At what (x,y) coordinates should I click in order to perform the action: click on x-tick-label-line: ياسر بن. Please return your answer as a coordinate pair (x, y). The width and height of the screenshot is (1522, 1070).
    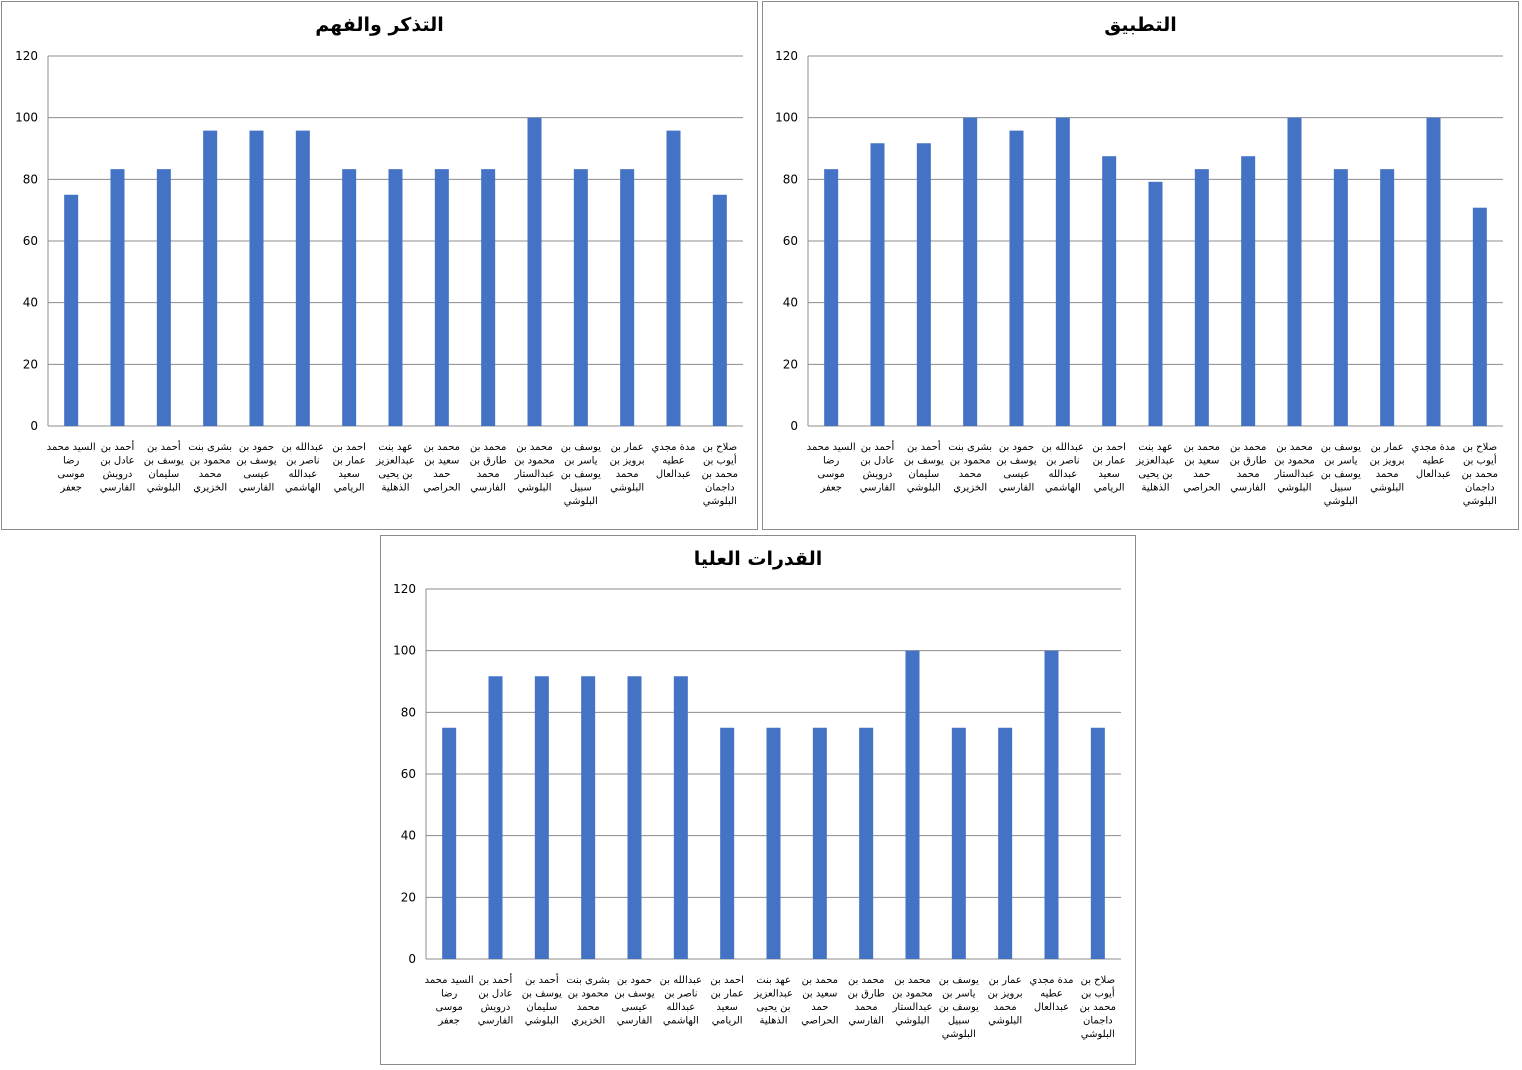
    Looking at the image, I should click on (959, 994).